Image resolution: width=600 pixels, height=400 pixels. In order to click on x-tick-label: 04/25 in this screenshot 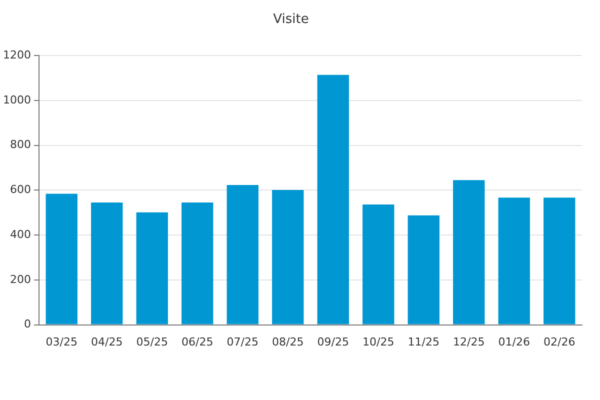, I will do `click(107, 341)`.